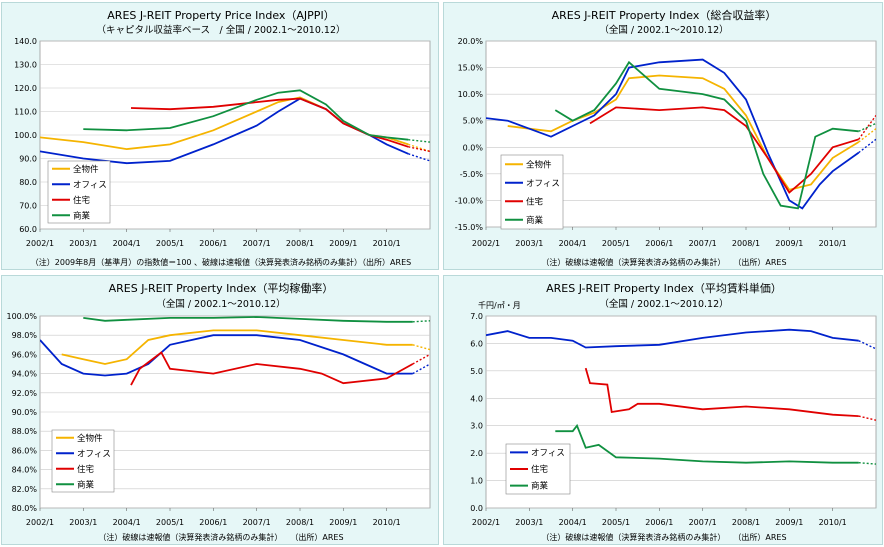  I want to click on series-prelim-line-オフィス, so click(421, 369).